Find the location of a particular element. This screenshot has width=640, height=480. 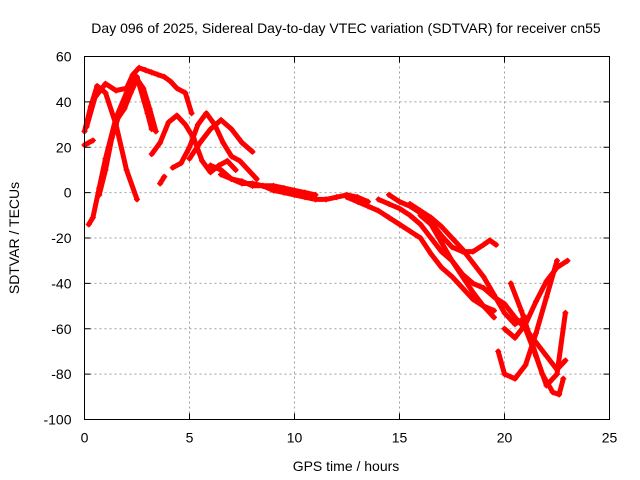

x-tick-label: 15 is located at coordinates (400, 438).